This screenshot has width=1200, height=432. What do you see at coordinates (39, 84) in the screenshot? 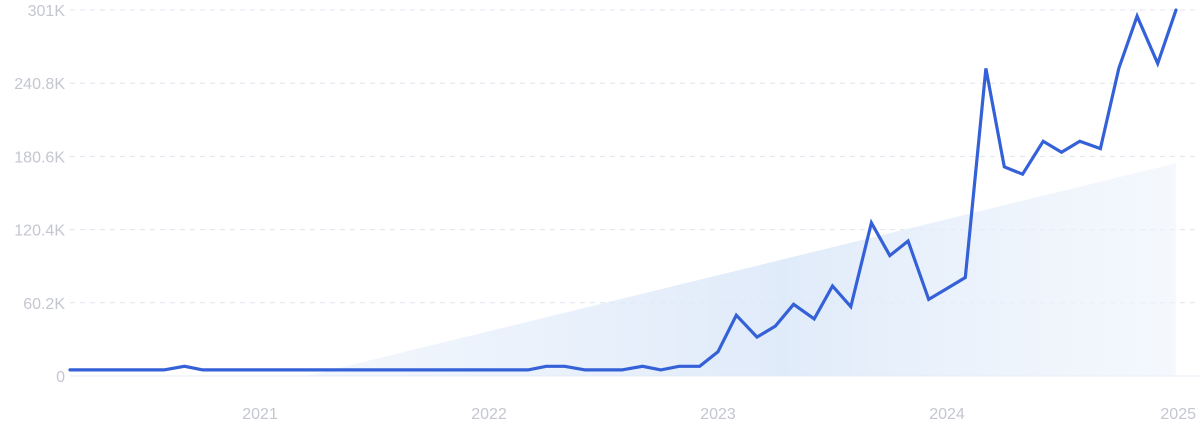
I see `y-tick-label: 240.8K` at bounding box center [39, 84].